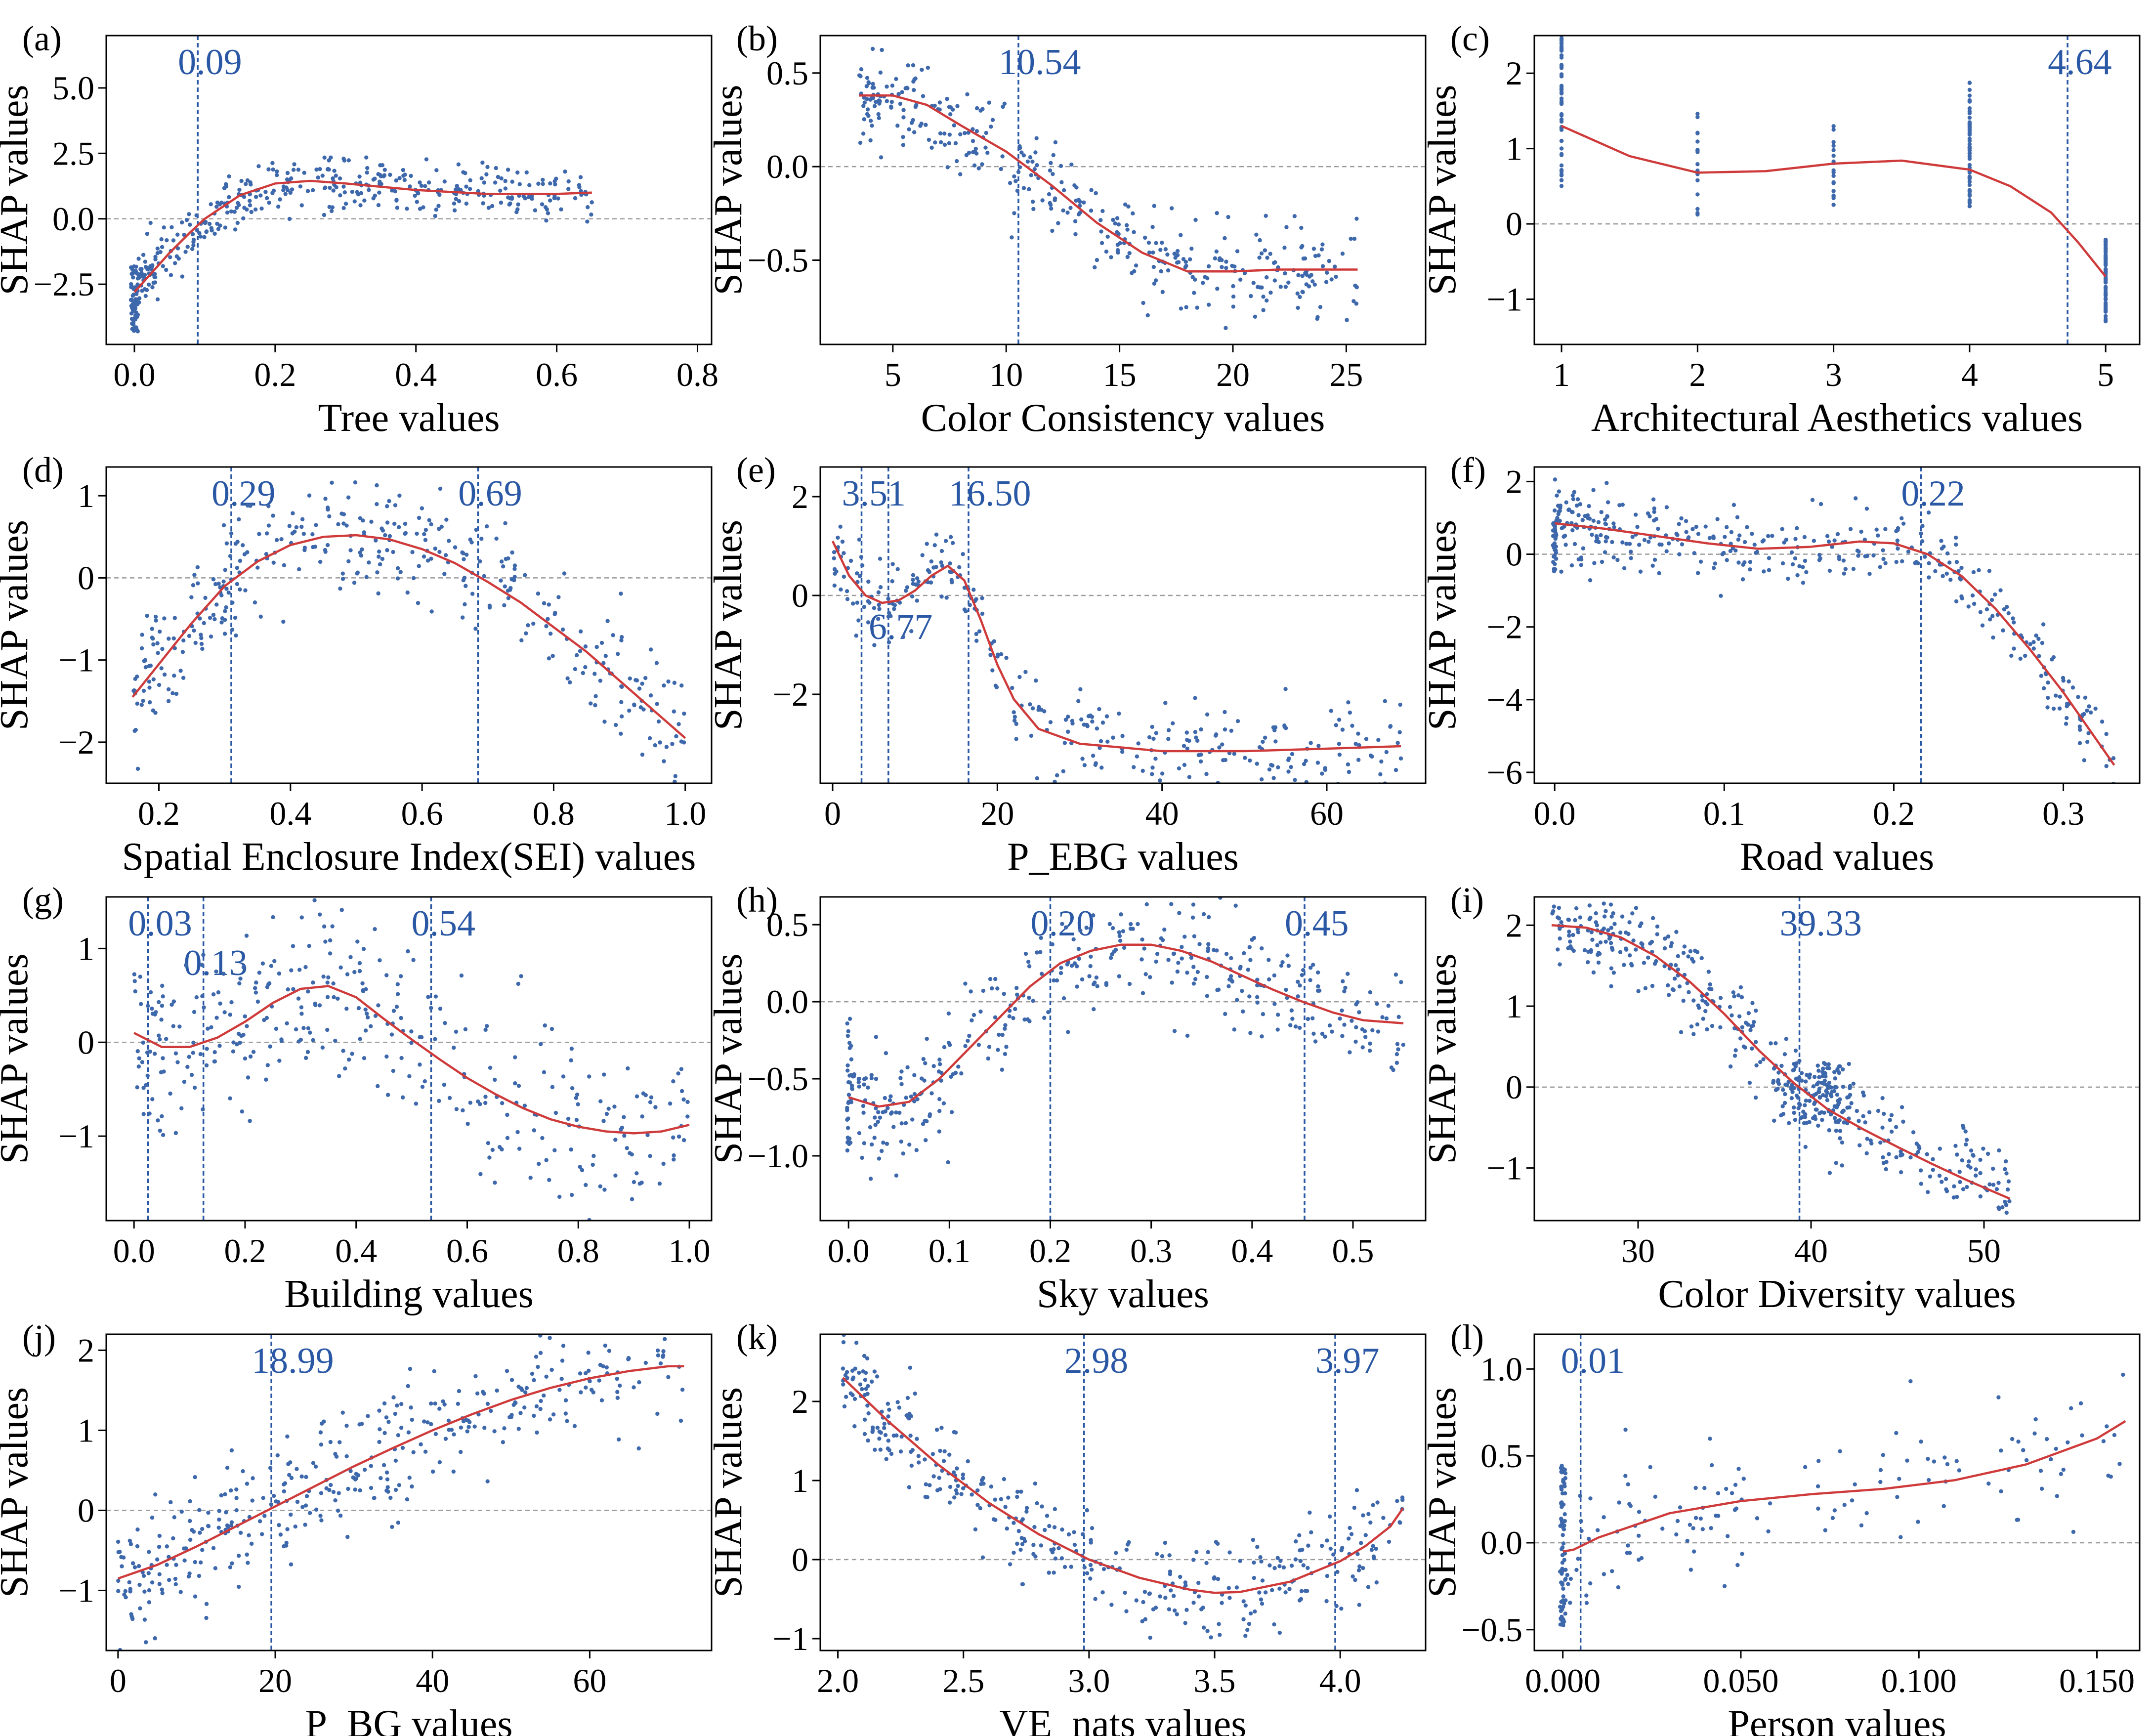  What do you see at coordinates (86, 1042) in the screenshot?
I see `y-tick-label: 0` at bounding box center [86, 1042].